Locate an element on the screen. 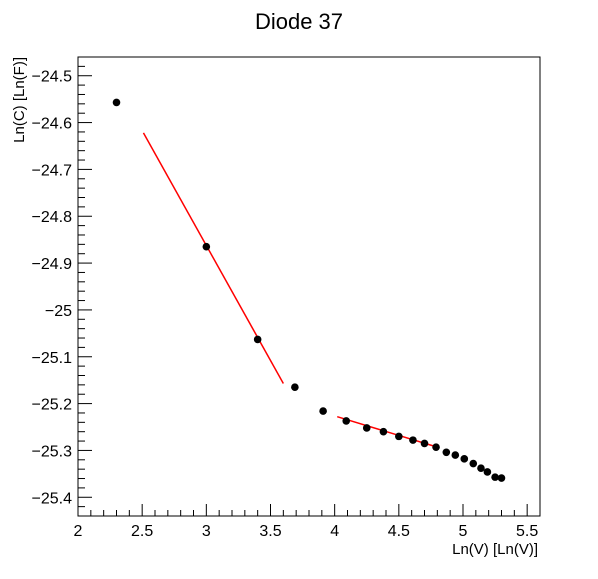  y-tick-label: −25 is located at coordinates (58, 311).